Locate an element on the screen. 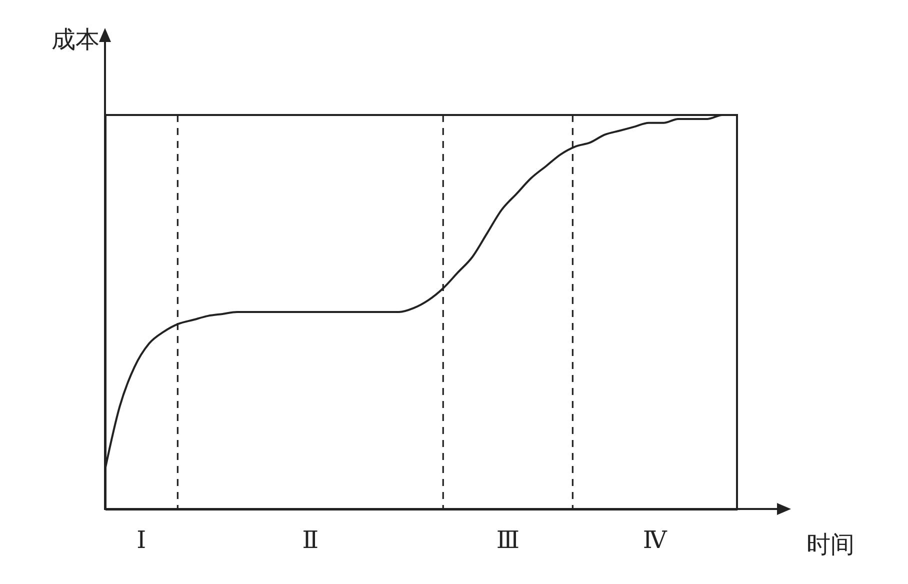  text: Ⅱ is located at coordinates (310, 541).